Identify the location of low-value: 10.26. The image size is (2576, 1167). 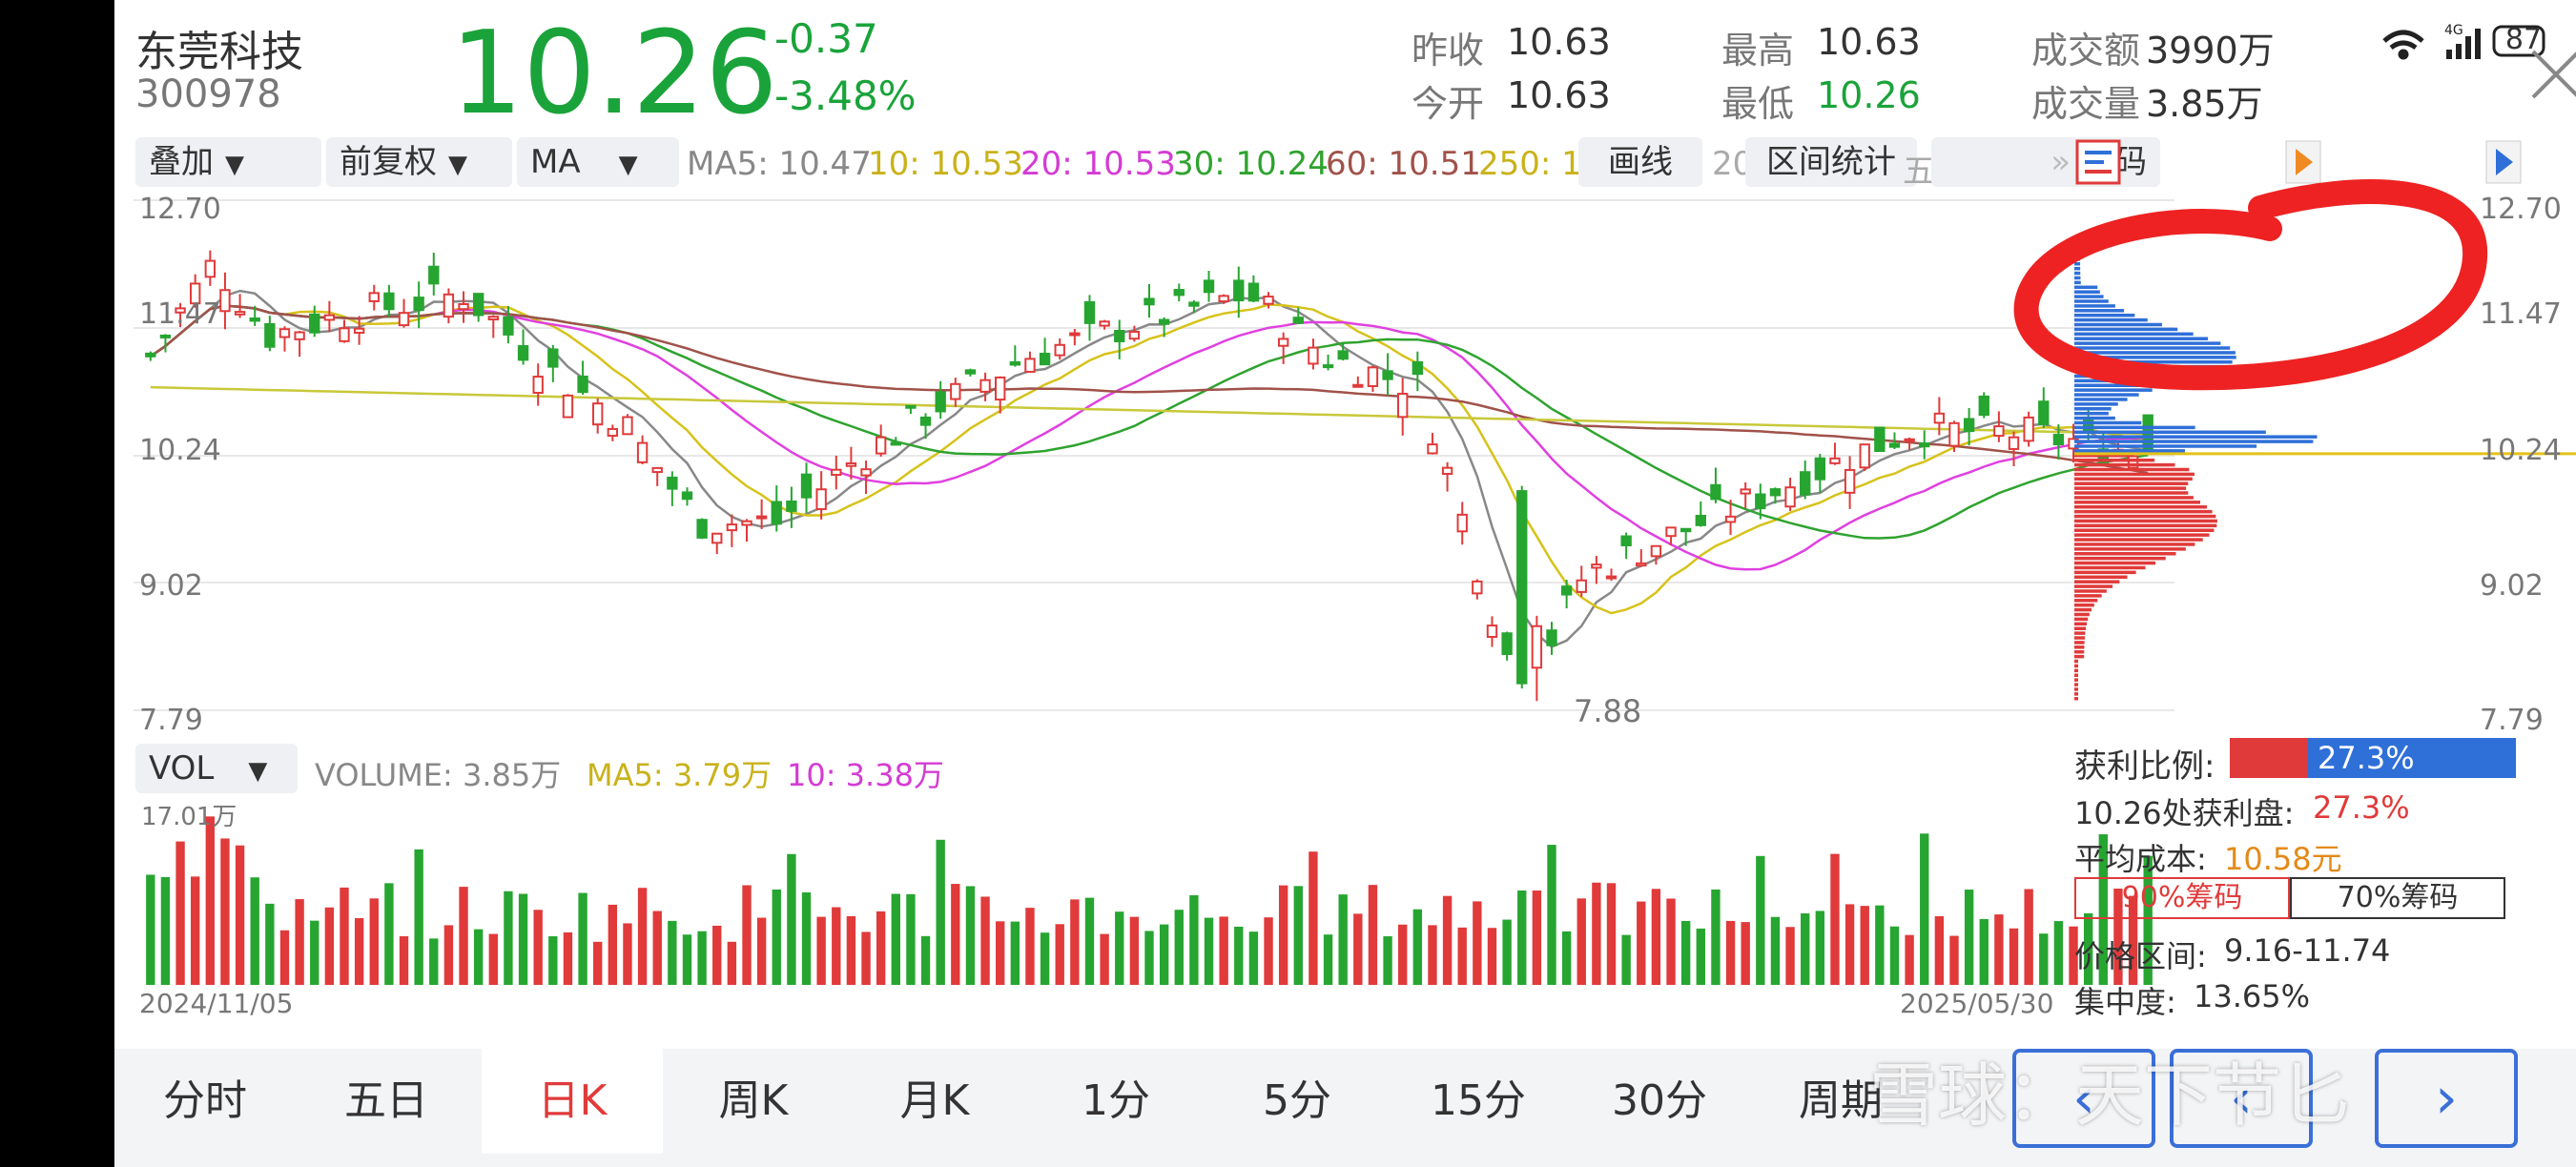
(1869, 95).